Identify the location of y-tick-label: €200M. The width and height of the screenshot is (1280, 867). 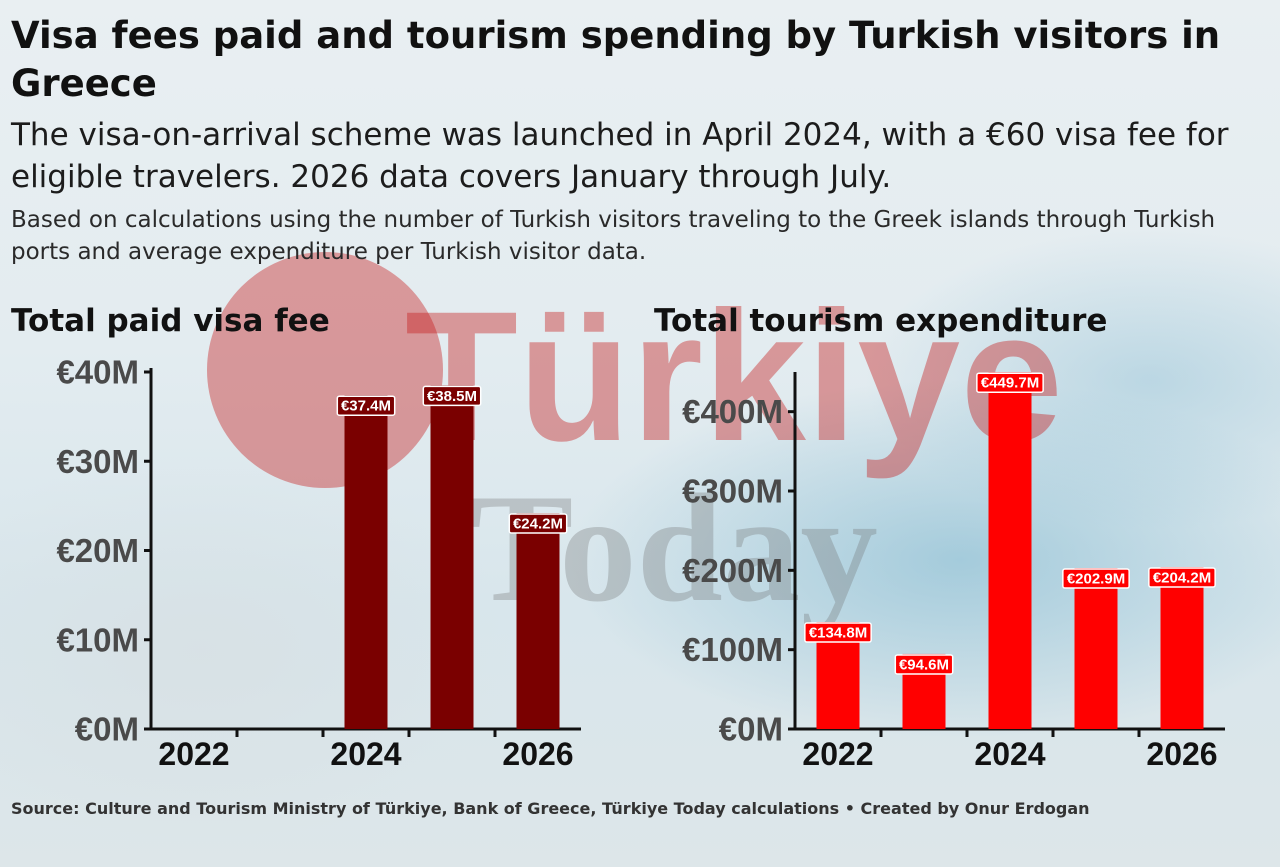
(732, 570).